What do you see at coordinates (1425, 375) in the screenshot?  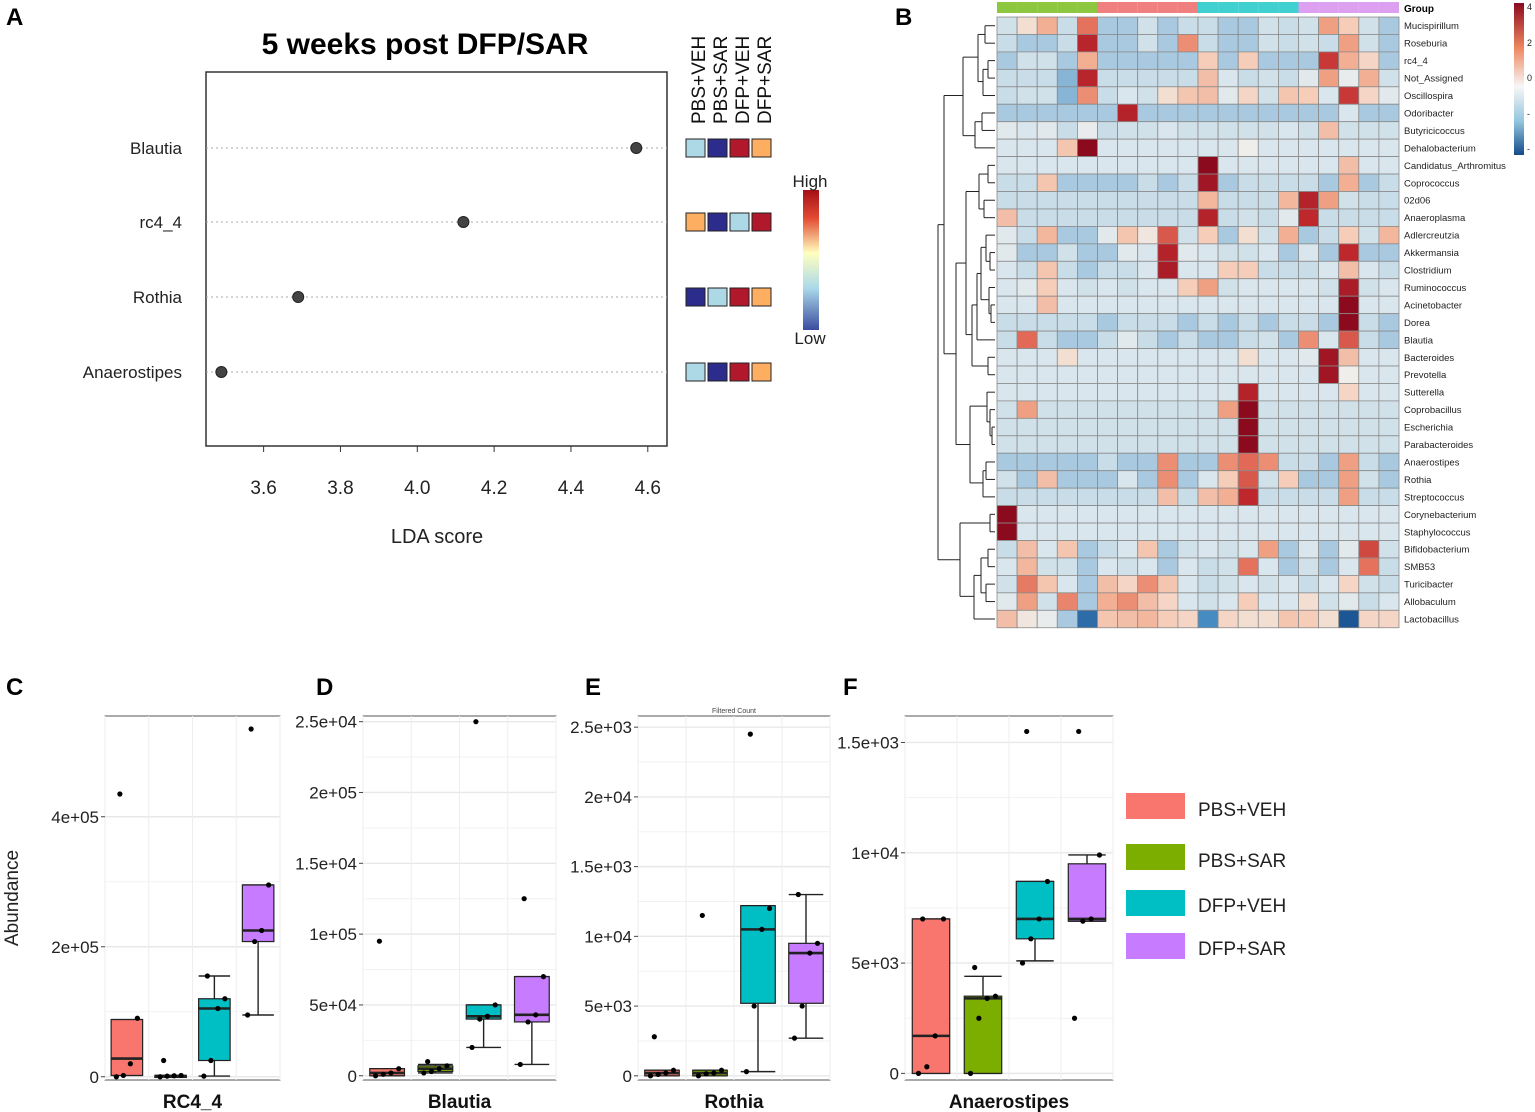 I see `heatmap-row-label: Prevotella` at bounding box center [1425, 375].